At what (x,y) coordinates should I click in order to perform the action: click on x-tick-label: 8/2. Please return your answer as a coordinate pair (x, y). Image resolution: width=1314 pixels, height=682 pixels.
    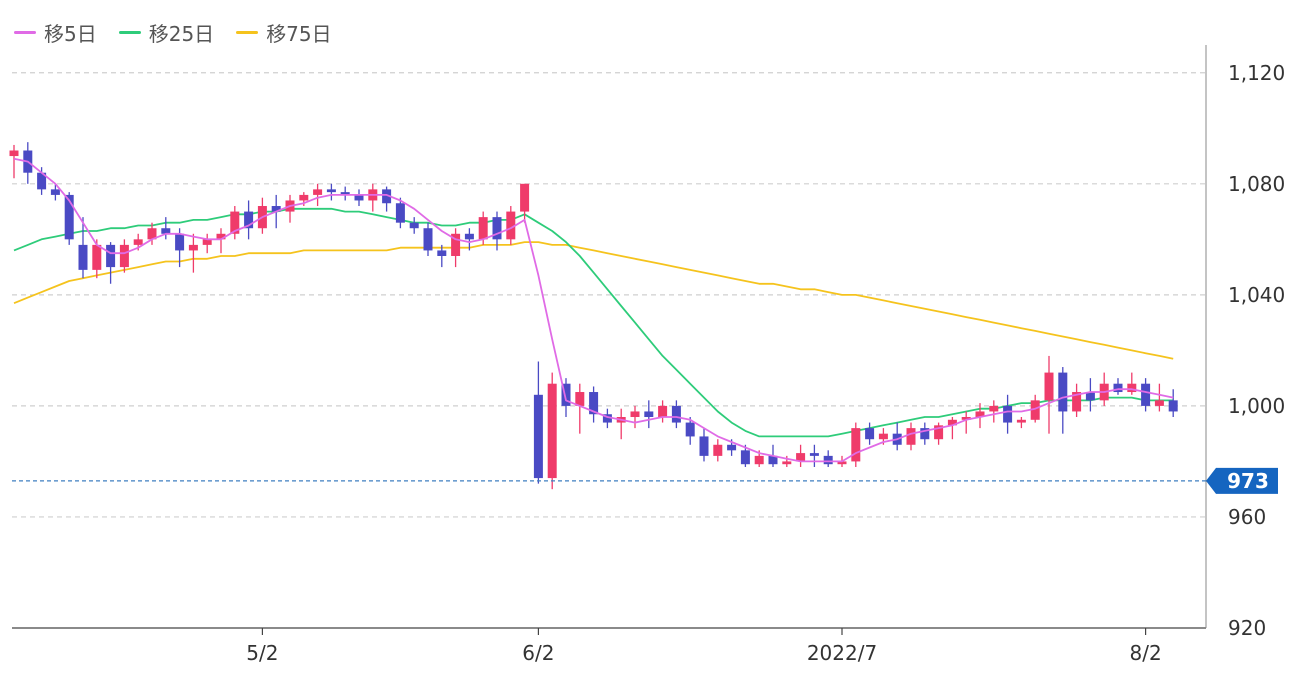
    Looking at the image, I should click on (1146, 653).